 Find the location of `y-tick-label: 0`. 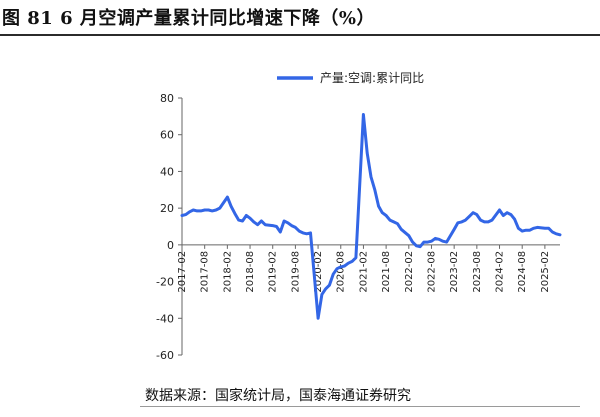

y-tick-label: 0 is located at coordinates (170, 245).